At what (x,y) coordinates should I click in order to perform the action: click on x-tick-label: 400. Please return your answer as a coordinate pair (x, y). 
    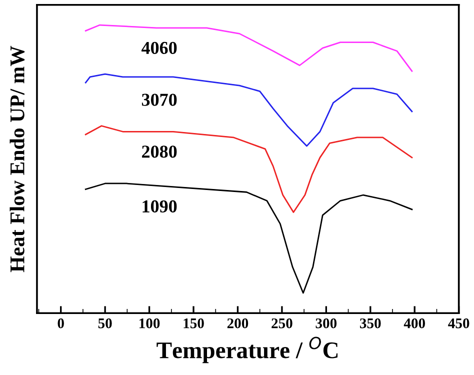
    Looking at the image, I should click on (414, 323).